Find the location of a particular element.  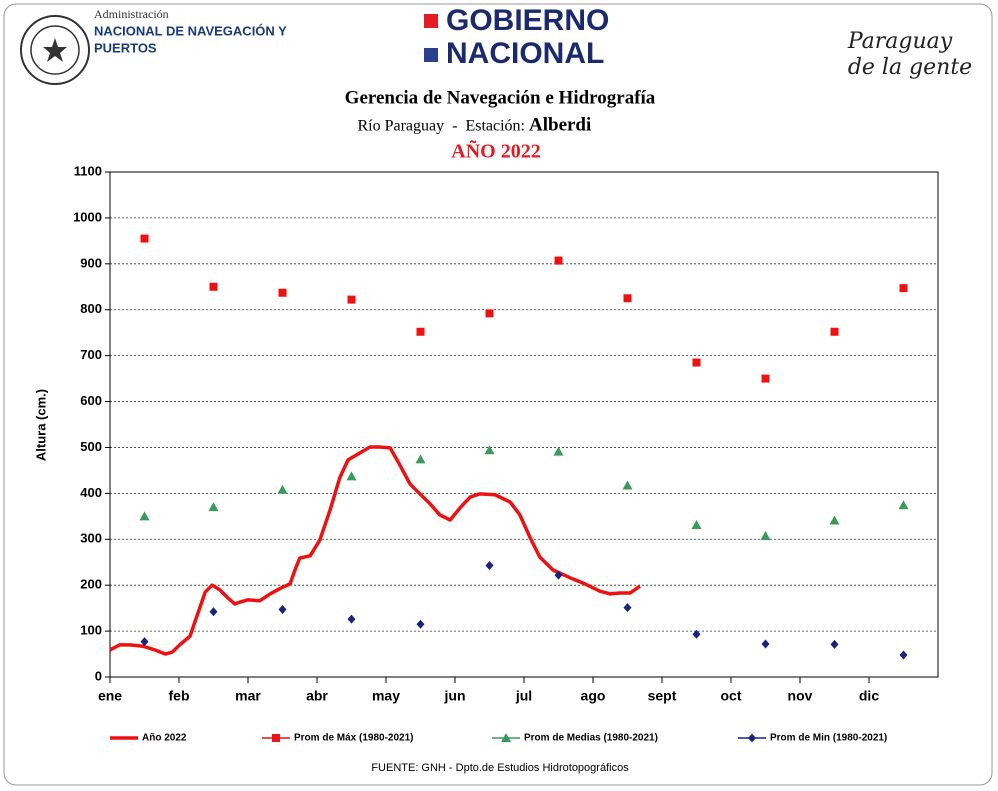

y-tick-label: 1000 is located at coordinates (87, 216).